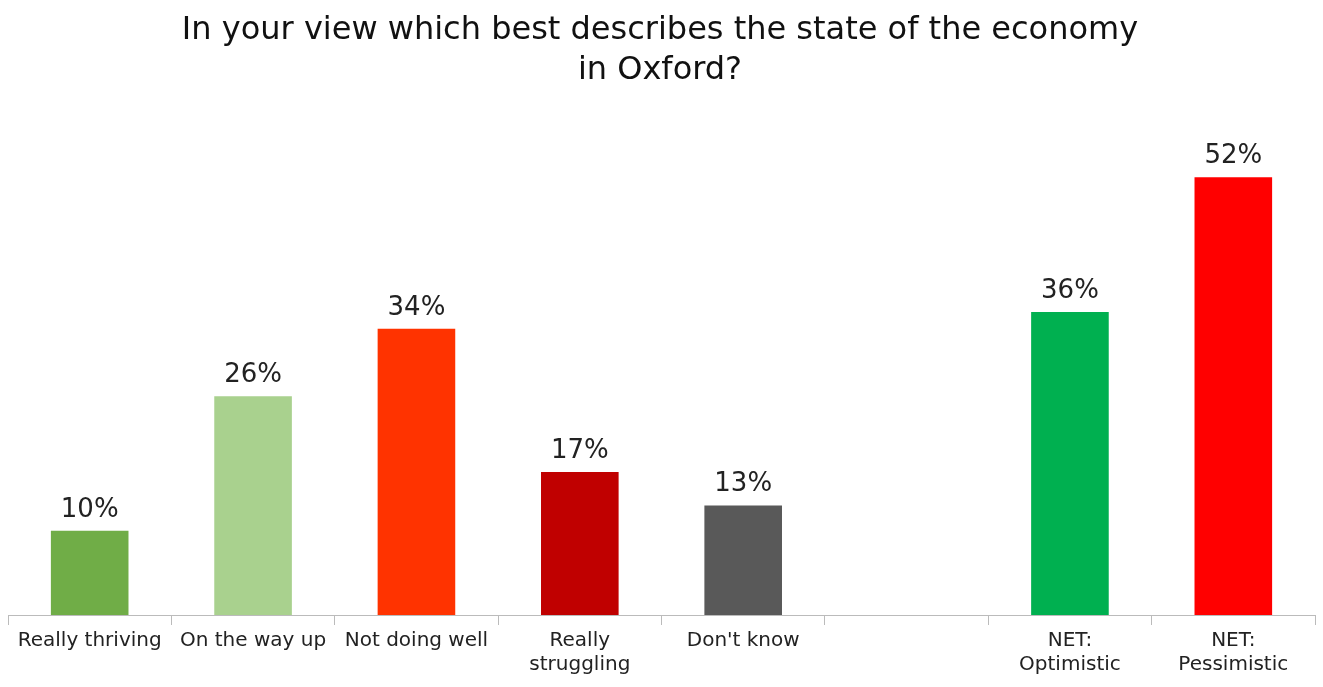  What do you see at coordinates (660, 48) in the screenshot?
I see `chart-title: In your view which best describes the state of the economy in Oxford?` at bounding box center [660, 48].